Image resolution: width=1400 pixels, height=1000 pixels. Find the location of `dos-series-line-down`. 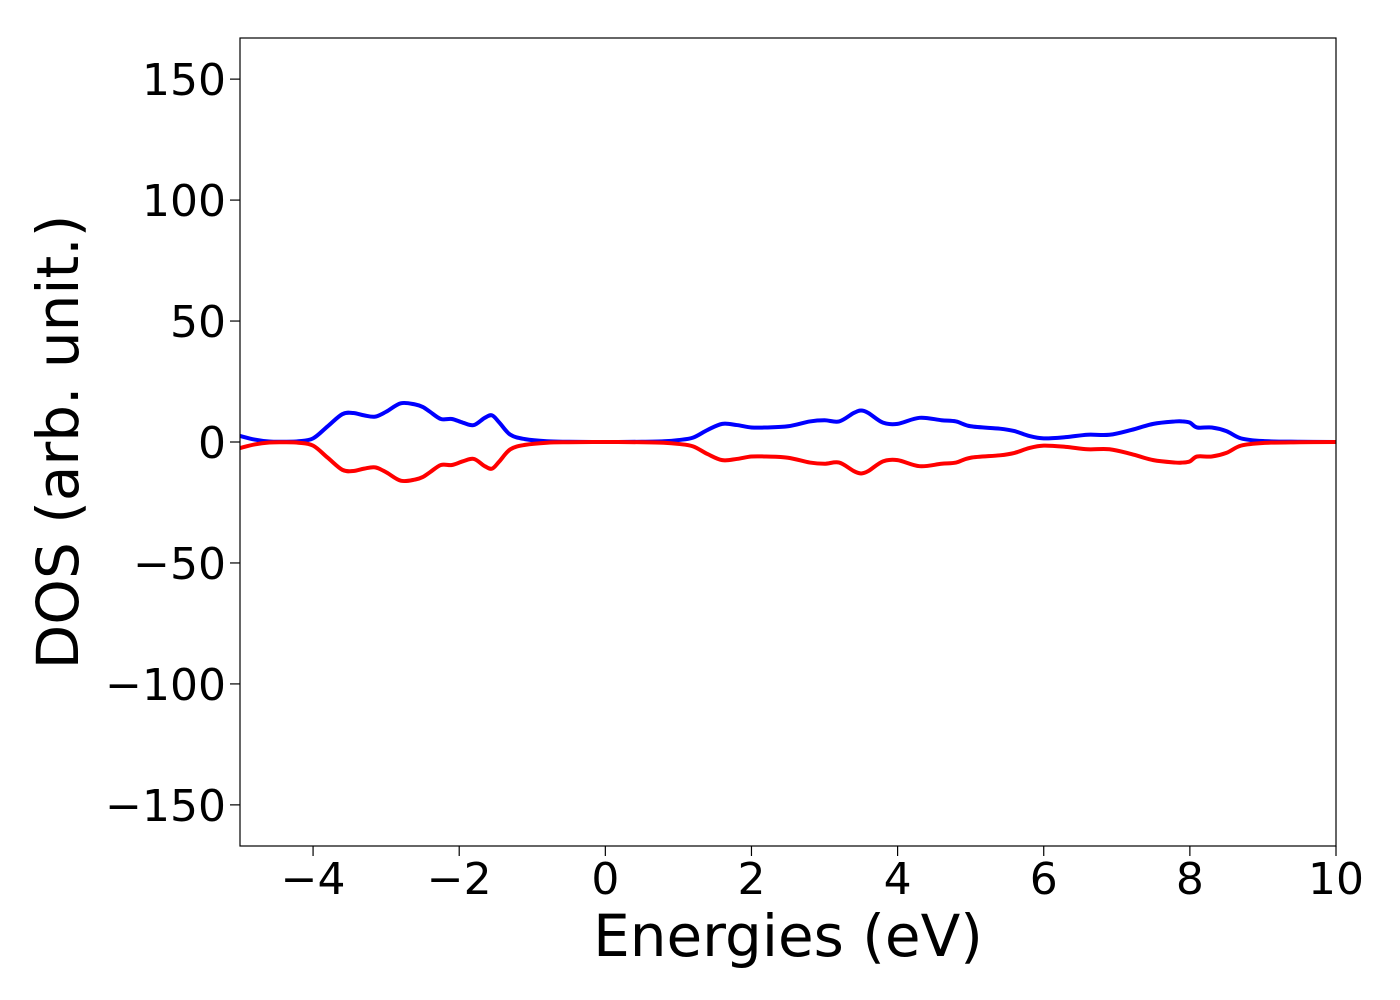

dos-series-line-down is located at coordinates (788, 462).